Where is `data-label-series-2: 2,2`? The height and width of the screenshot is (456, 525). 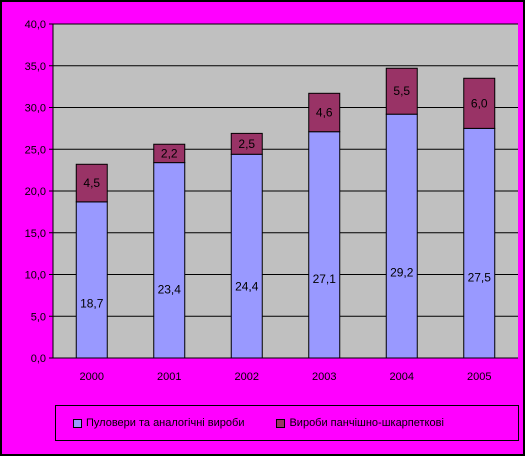
data-label-series-2: 2,2 is located at coordinates (169, 153).